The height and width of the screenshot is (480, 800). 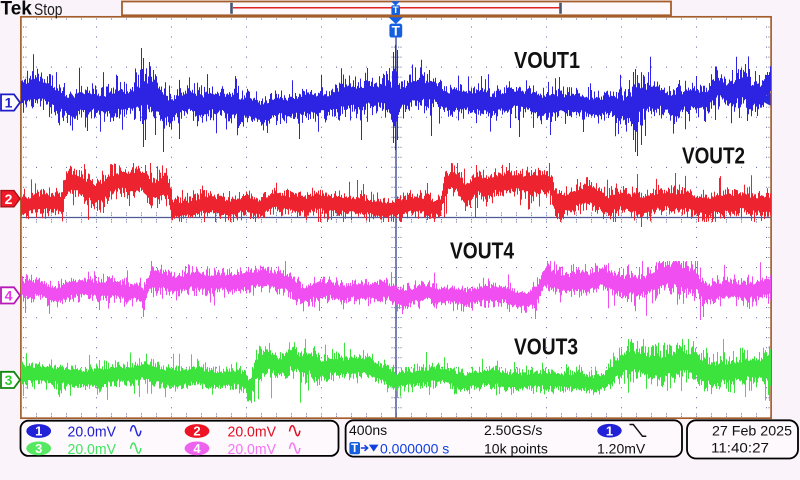 I want to click on svg-text: 11:40:27, so click(x=740, y=448).